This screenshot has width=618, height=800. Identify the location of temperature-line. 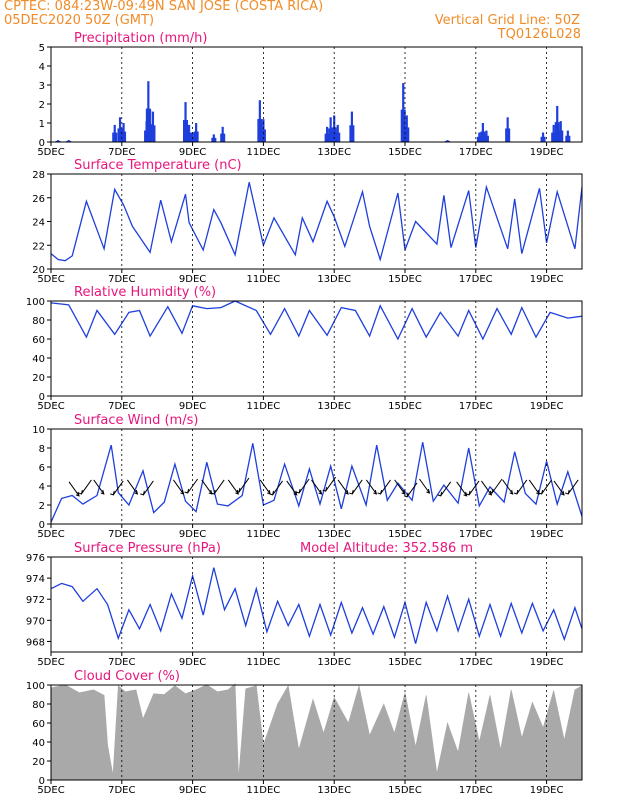
(316, 222).